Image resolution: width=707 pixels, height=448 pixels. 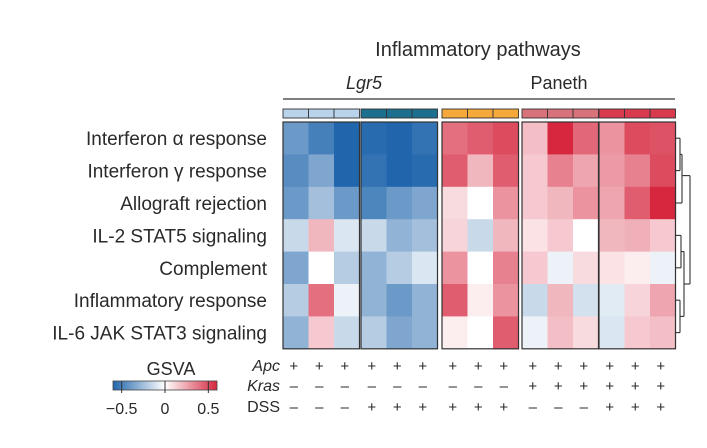 What do you see at coordinates (176, 139) in the screenshot?
I see `row-label: Interferon α response` at bounding box center [176, 139].